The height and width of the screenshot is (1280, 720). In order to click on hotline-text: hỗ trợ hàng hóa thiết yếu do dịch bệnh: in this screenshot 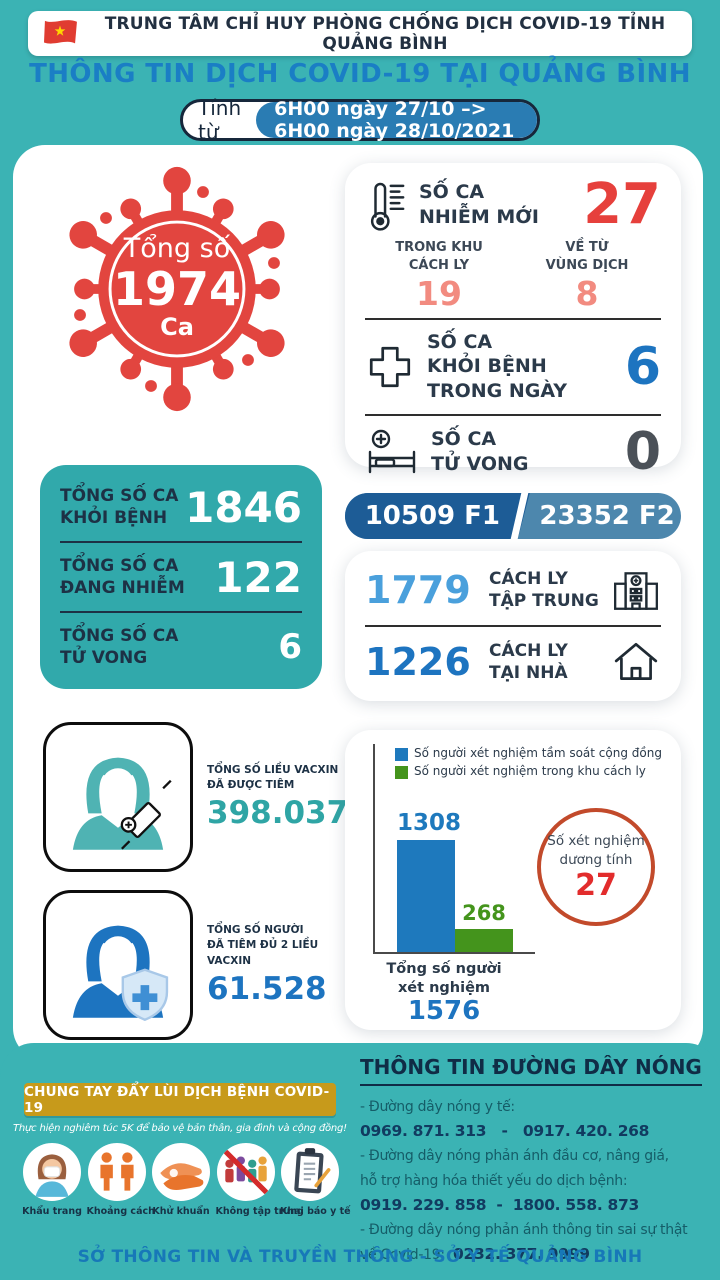, I will do `click(494, 1181)`.